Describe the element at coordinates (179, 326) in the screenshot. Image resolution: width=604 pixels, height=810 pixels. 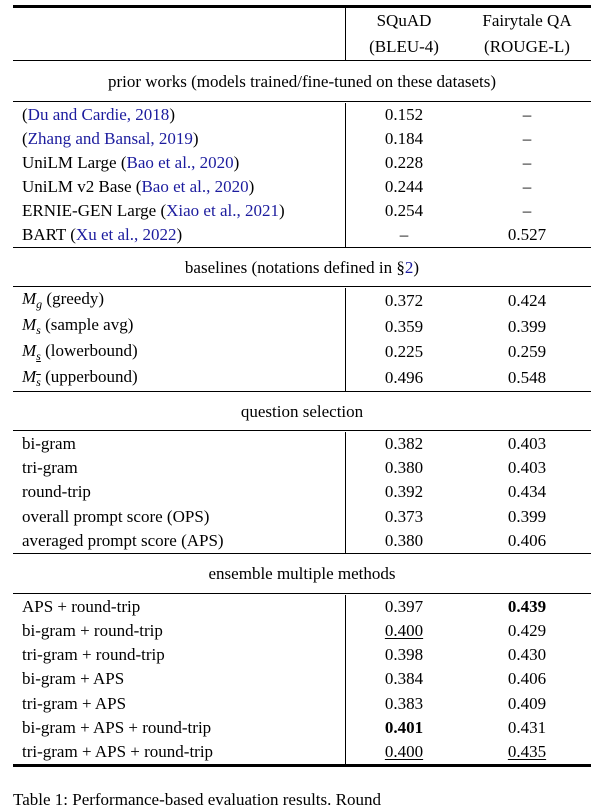
I see `row-label: Ms (sample avg)` at that location.